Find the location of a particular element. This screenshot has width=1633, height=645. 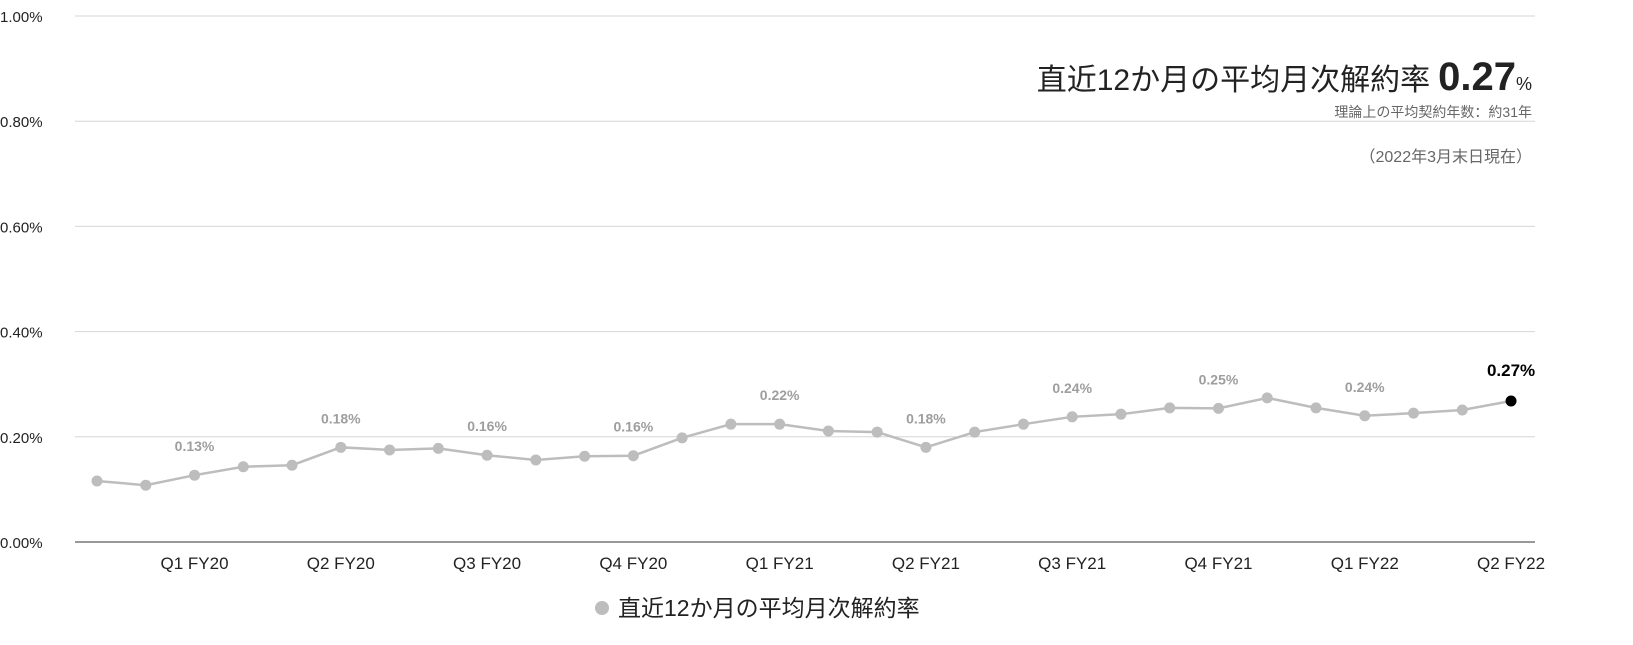

x-tick-label: Q2 FY20 is located at coordinates (341, 563).